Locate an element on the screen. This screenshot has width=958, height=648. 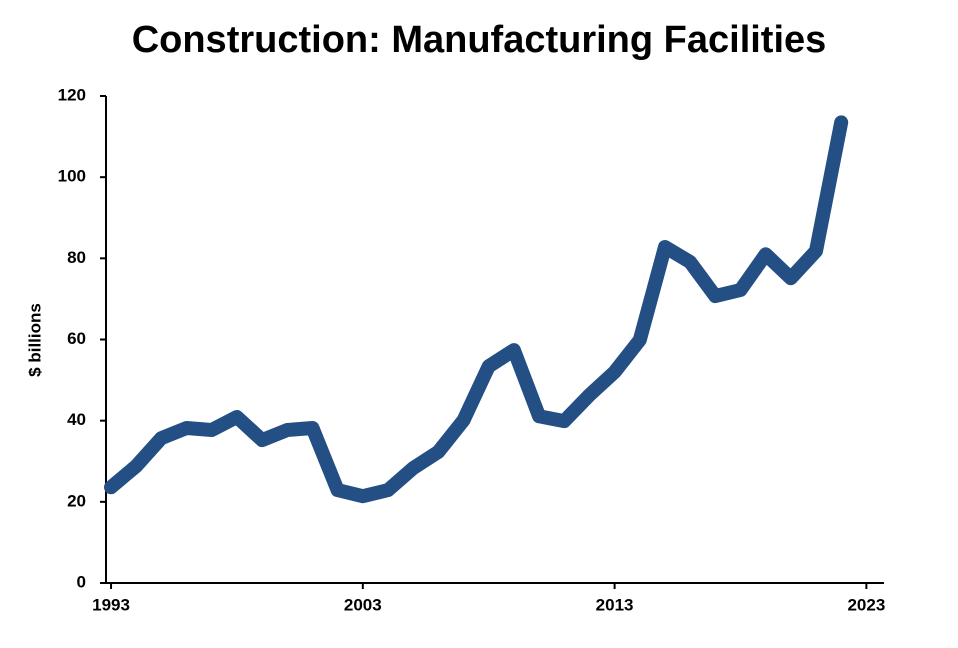
y-axis-label: $ billions is located at coordinates (34, 340).